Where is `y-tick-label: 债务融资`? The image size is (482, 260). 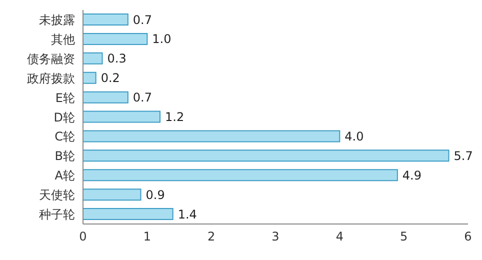 y-tick-label: 债务融资 is located at coordinates (51, 59).